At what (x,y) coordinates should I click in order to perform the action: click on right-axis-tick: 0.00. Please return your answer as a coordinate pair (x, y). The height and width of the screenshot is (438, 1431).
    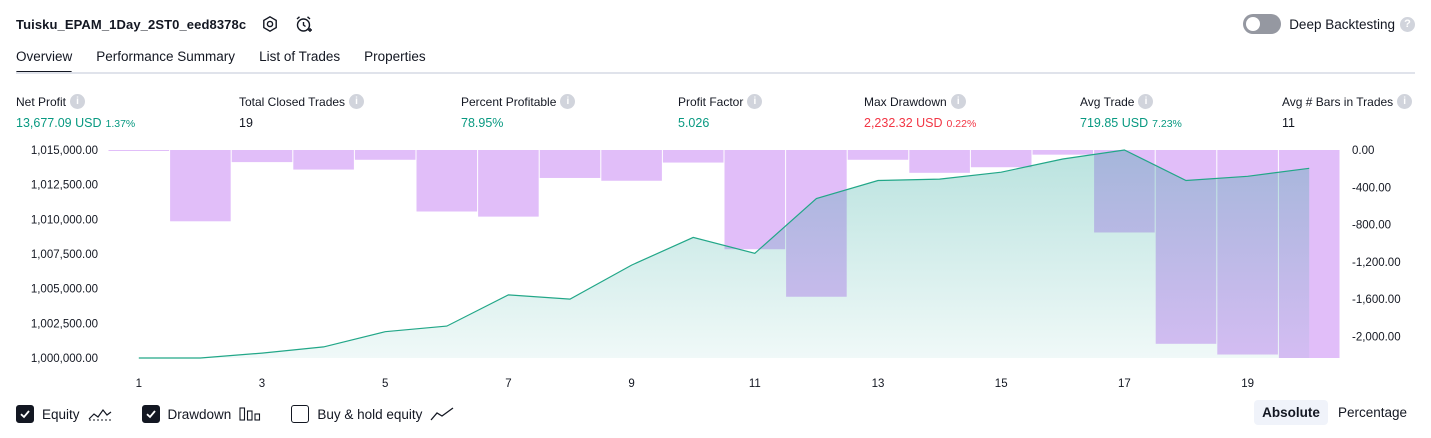
    Looking at the image, I should click on (1363, 151).